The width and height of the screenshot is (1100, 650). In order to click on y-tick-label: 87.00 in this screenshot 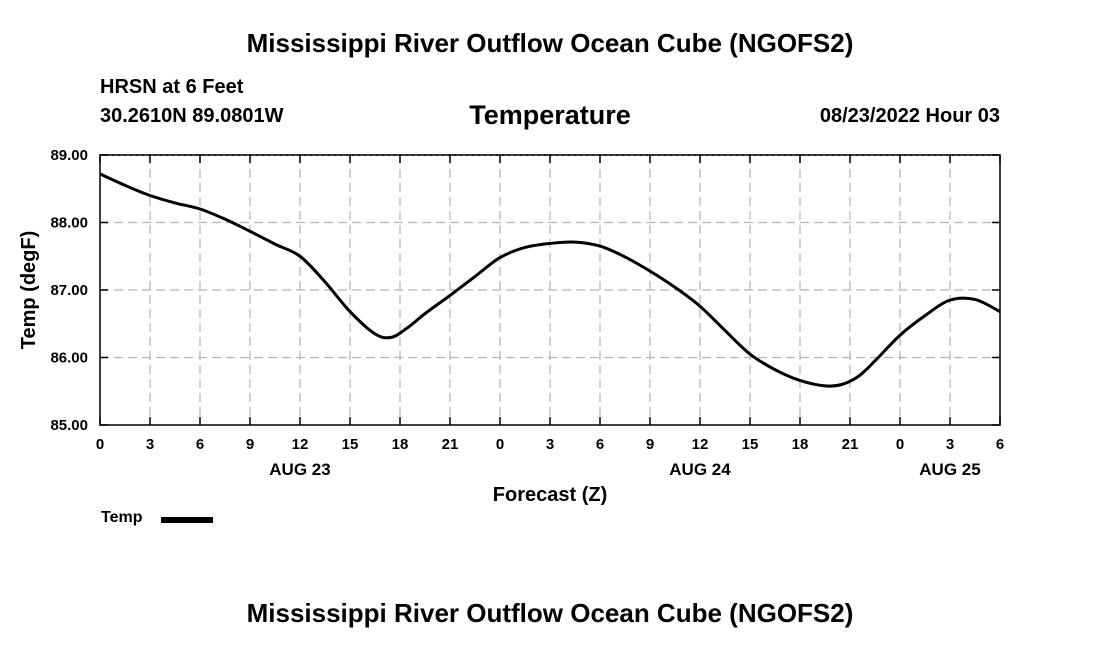, I will do `click(69, 290)`.